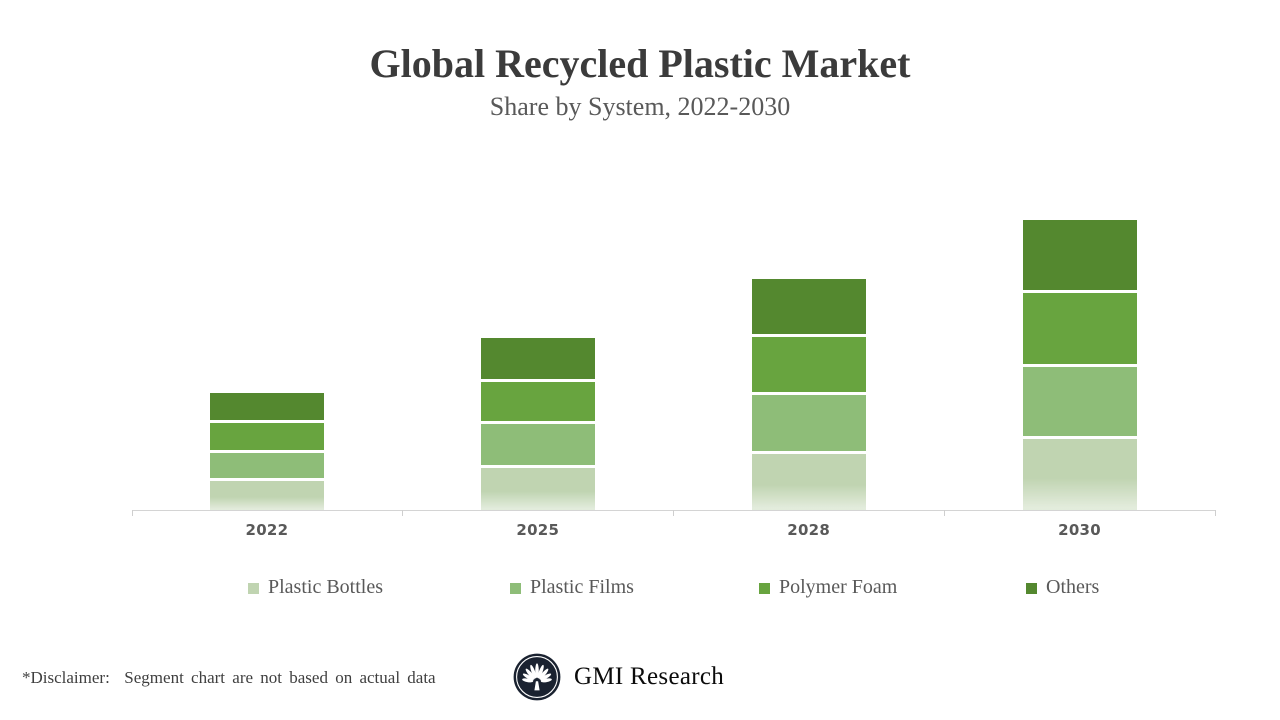 The width and height of the screenshot is (1280, 720). I want to click on bar-segment-polymer-foam-2025, so click(537, 401).